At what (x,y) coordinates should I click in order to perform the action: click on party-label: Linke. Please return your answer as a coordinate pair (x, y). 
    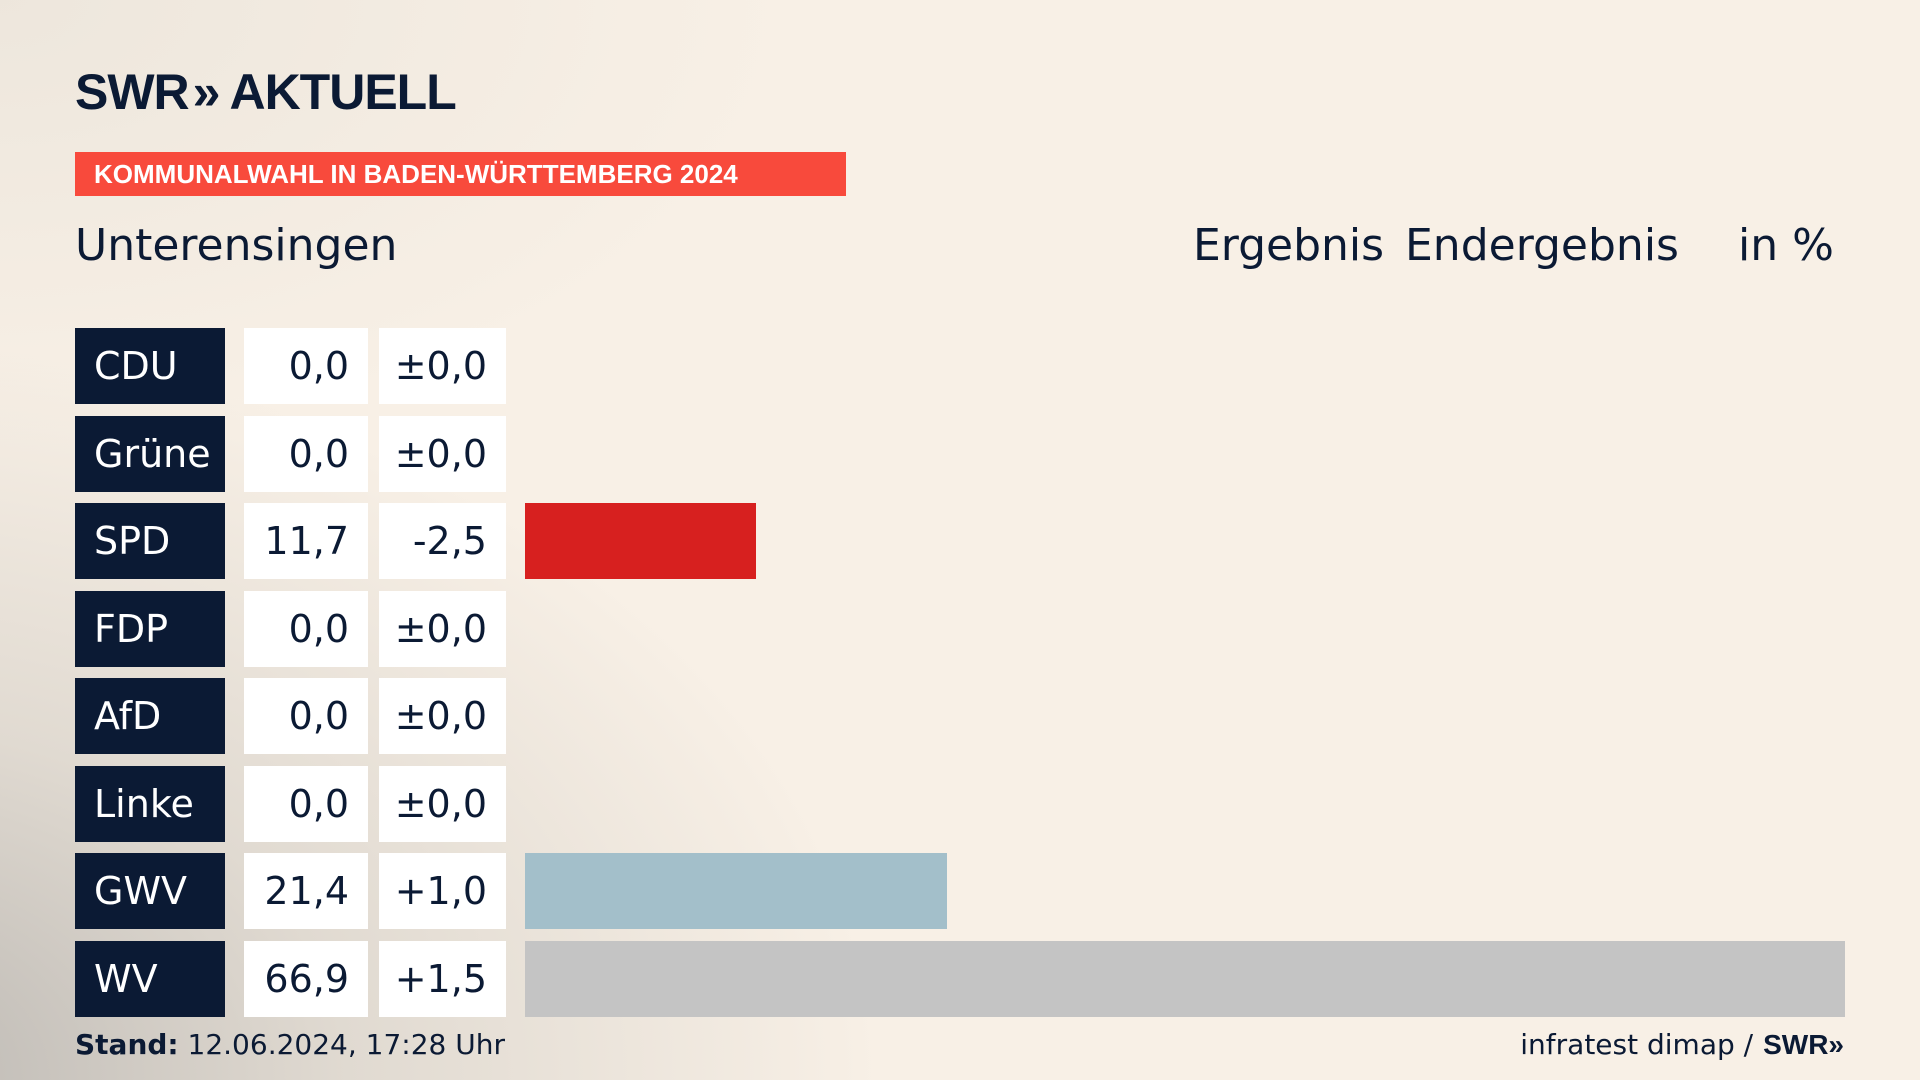
    Looking at the image, I should click on (150, 803).